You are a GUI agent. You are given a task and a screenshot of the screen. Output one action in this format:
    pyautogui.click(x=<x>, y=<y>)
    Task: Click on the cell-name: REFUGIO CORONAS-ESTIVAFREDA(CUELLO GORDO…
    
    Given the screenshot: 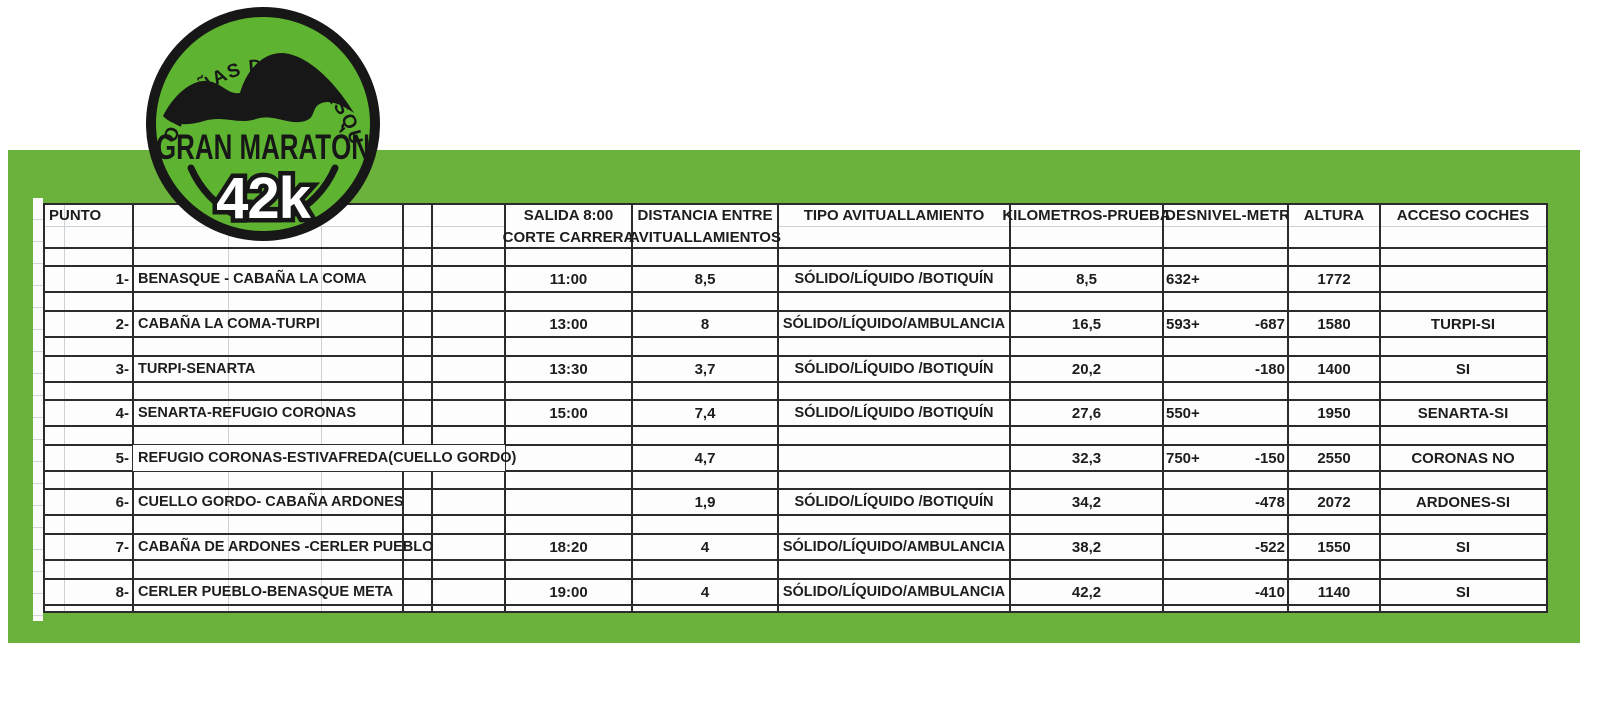 What is the action you would take?
    pyautogui.click(x=324, y=458)
    